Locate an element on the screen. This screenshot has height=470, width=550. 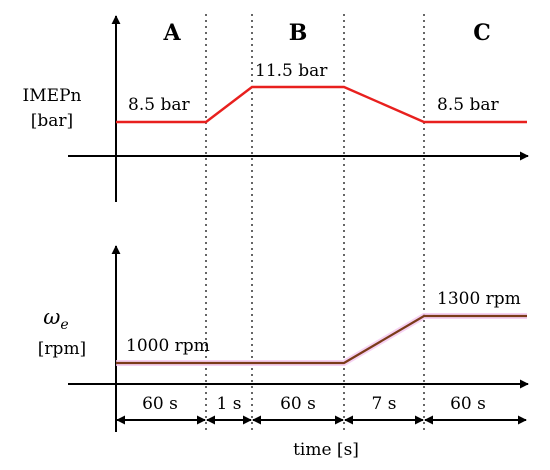
top-ylabel-unit: [bar] is located at coordinates (52, 121).